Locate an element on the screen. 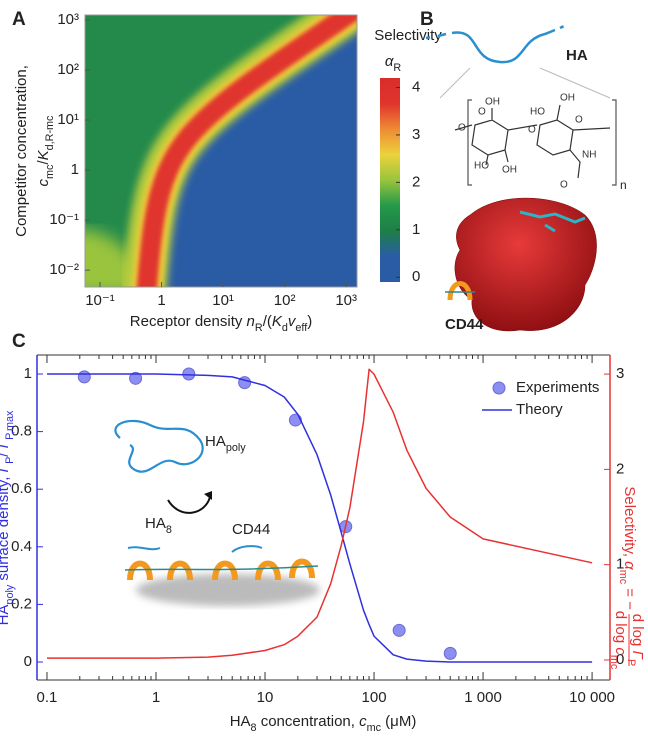 This screenshot has width=648, height=743. fraction-denominator: d log cmc is located at coordinates (618, 640).